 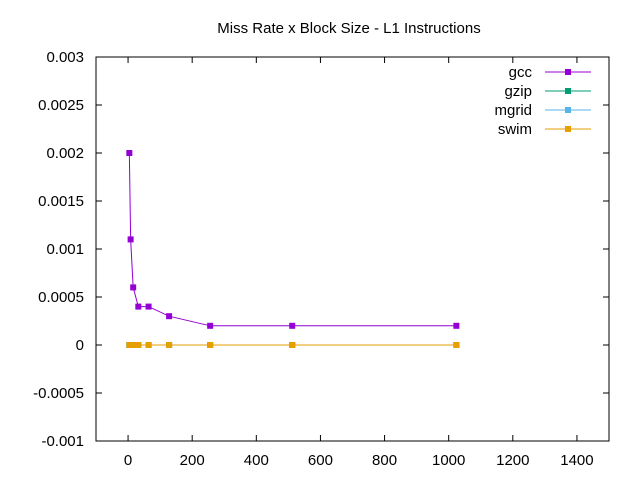 I want to click on legend-marker-gzip, so click(x=568, y=91).